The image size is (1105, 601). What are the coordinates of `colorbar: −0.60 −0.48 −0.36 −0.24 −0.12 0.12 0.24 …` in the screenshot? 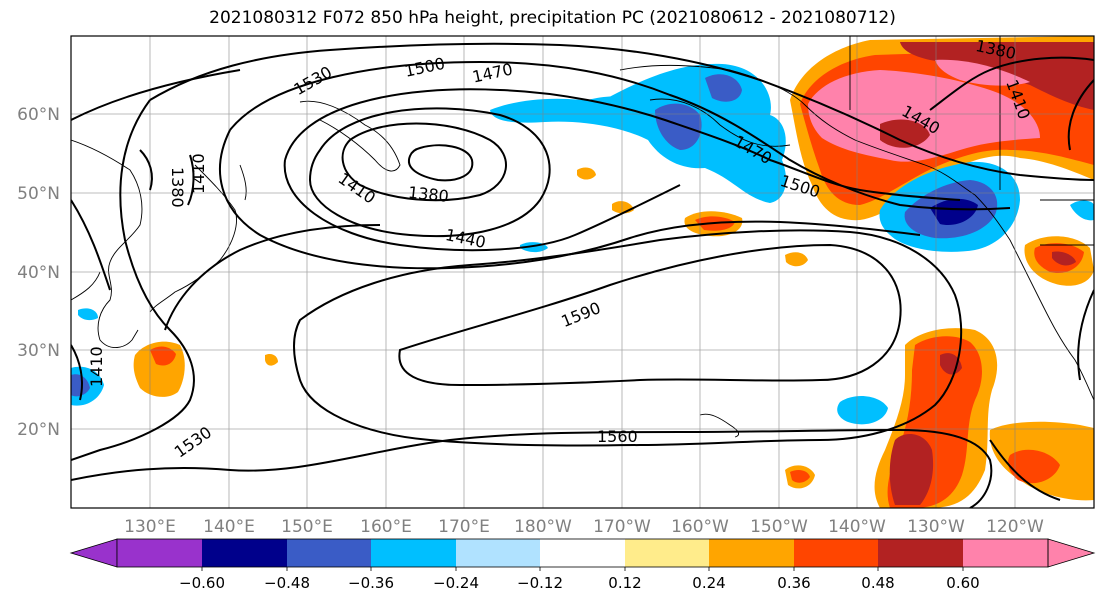 It's located at (582, 565).